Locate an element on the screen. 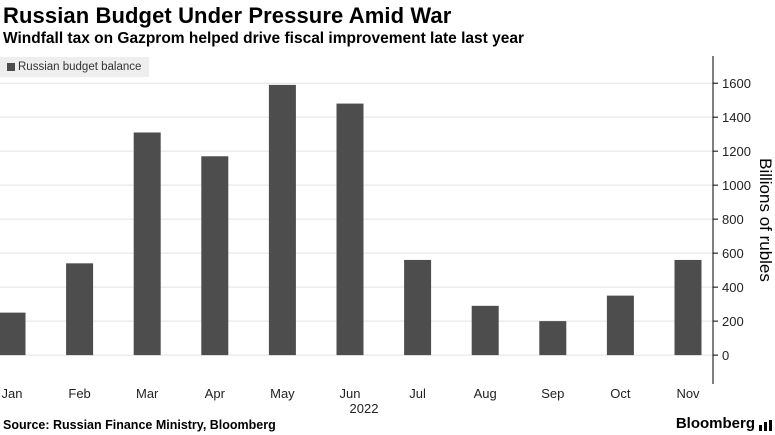  y-tick-label: 600 is located at coordinates (733, 253).